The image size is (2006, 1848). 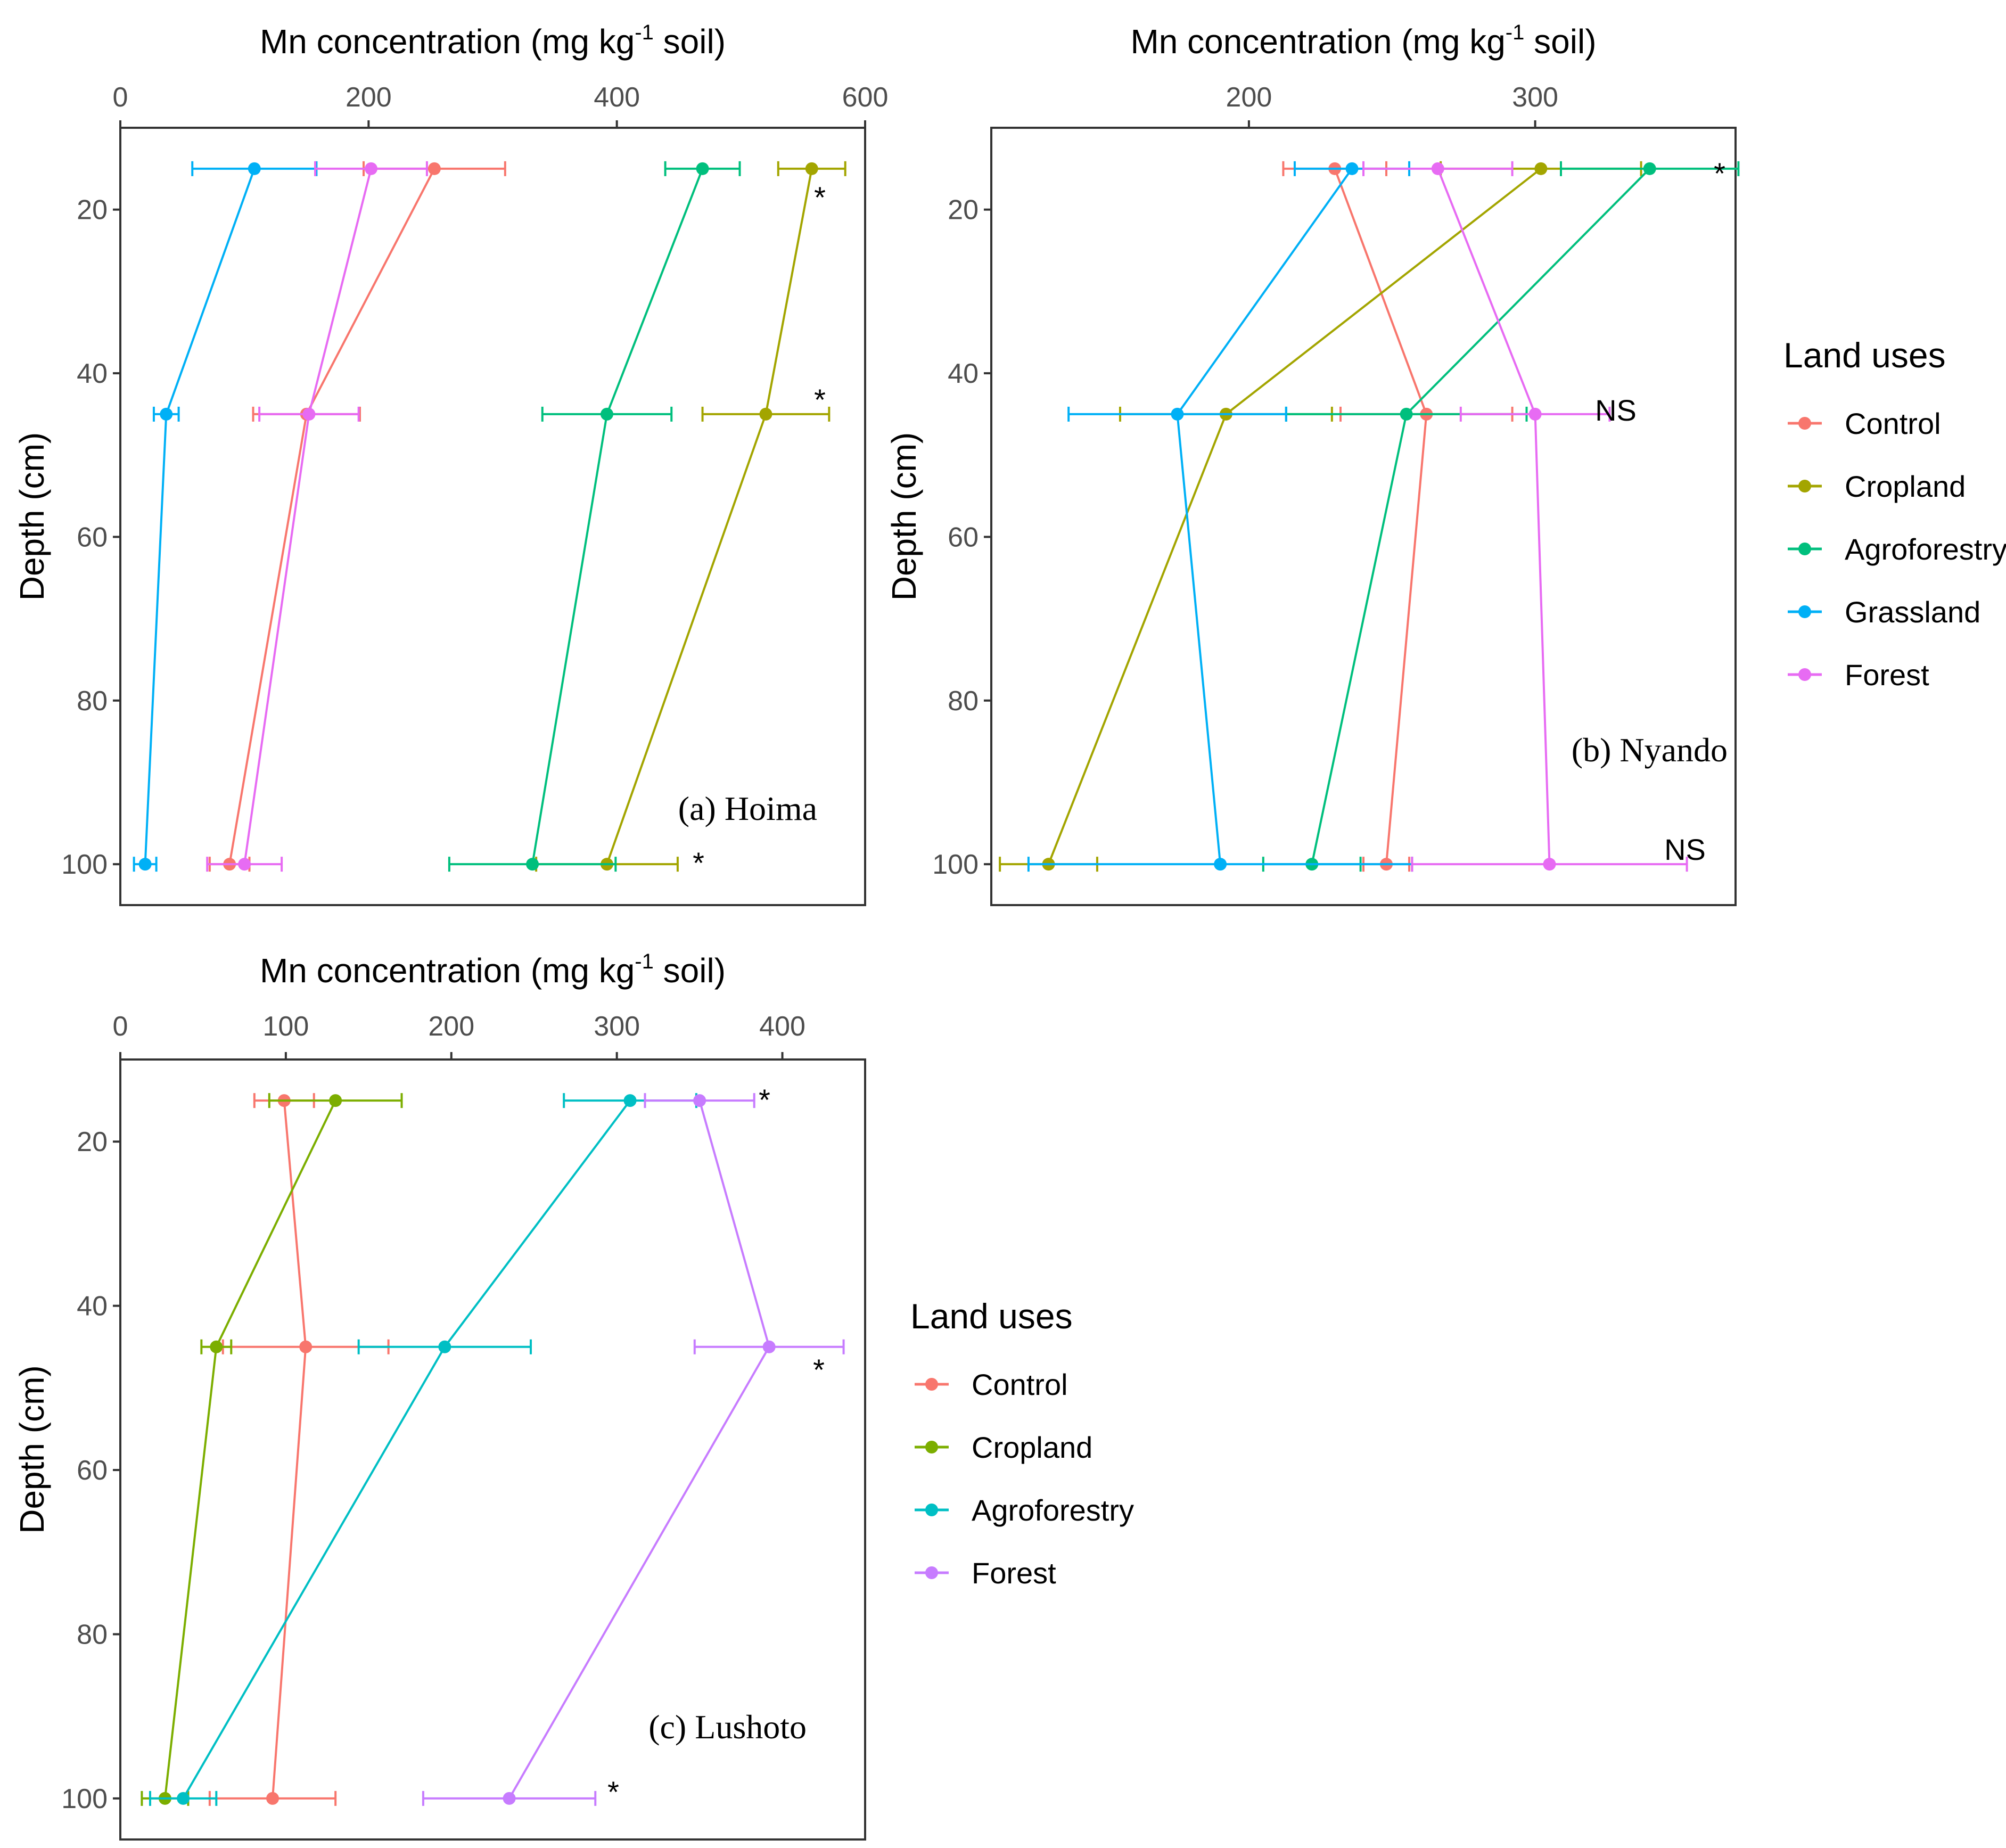 What do you see at coordinates (782, 1026) in the screenshot?
I see `x-tick-label: 400` at bounding box center [782, 1026].